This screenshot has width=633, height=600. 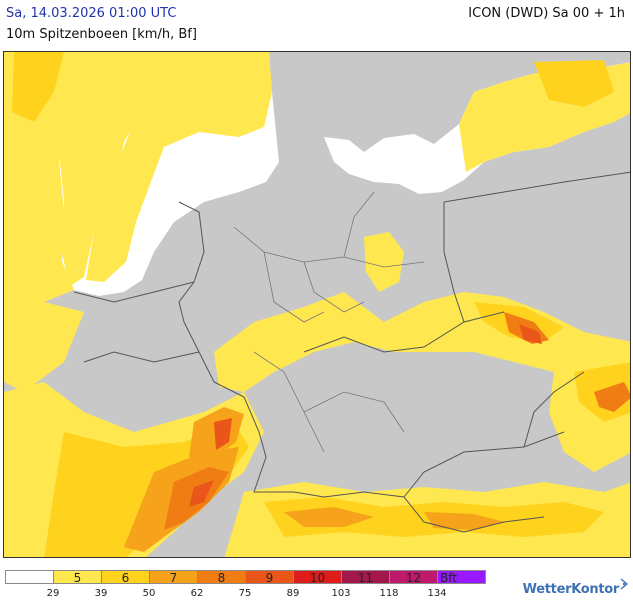 What do you see at coordinates (197, 593) in the screenshot?
I see `legend-tick: 62` at bounding box center [197, 593].